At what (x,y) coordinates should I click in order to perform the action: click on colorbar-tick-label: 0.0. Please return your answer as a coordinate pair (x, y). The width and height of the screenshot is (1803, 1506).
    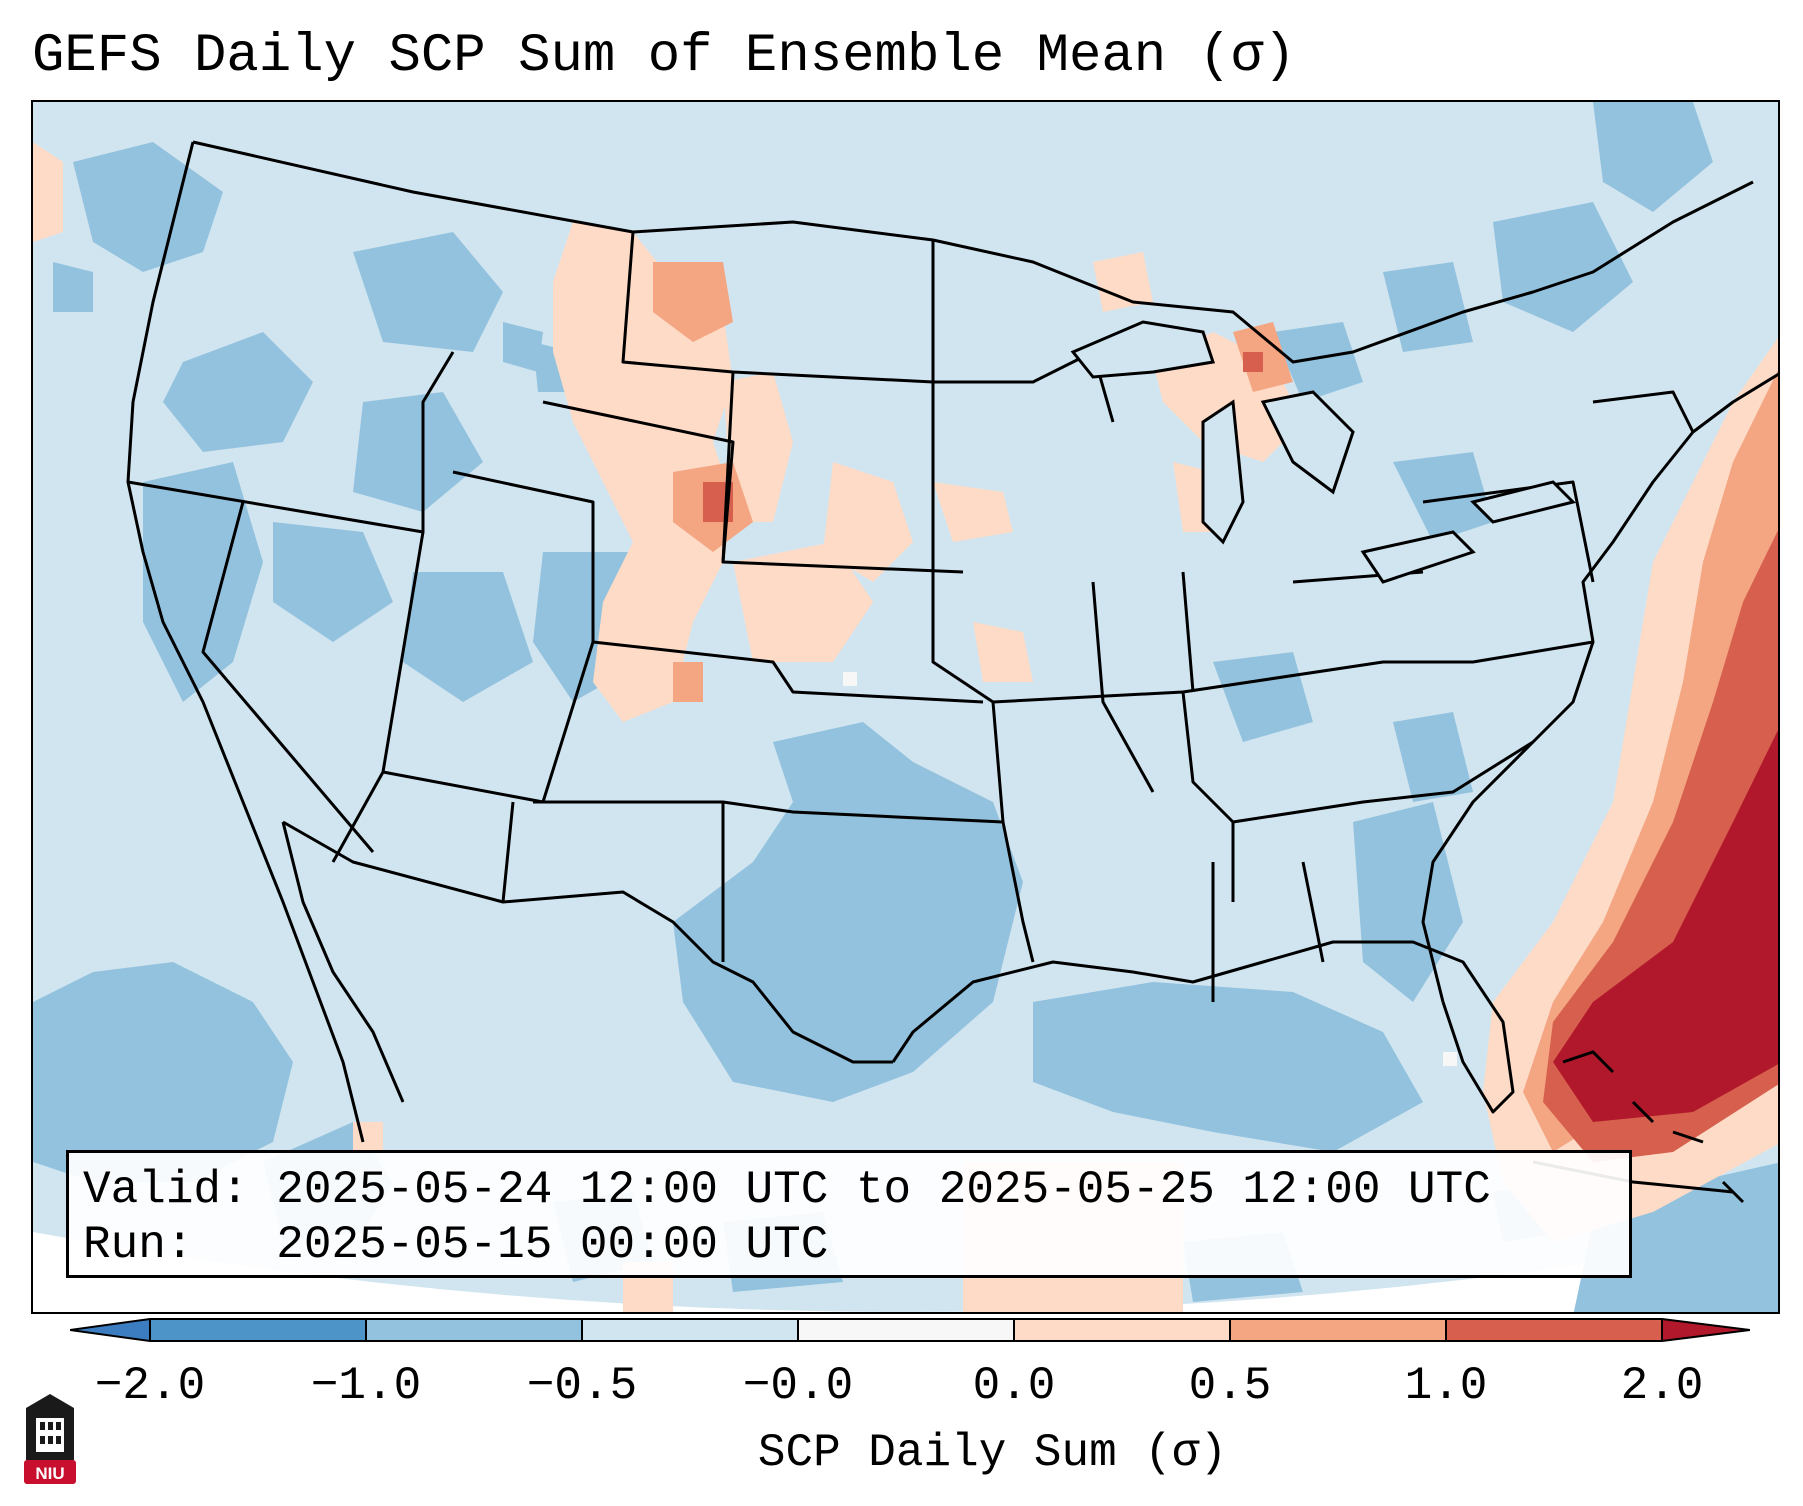
    Looking at the image, I should click on (1014, 1386).